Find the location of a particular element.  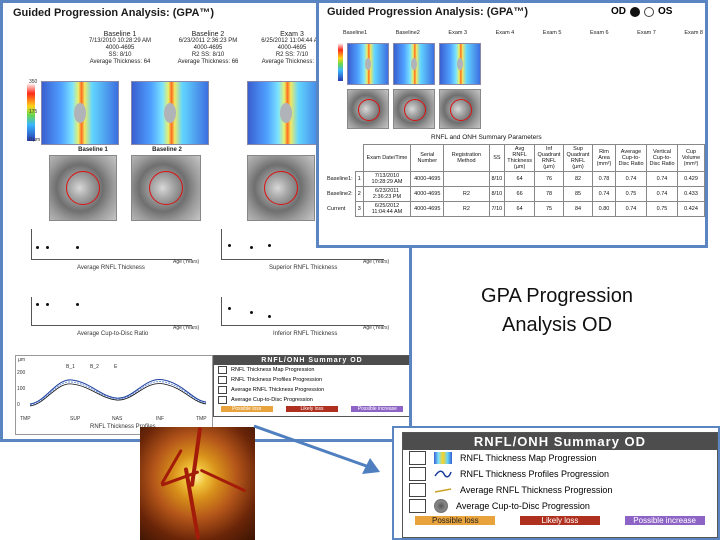

thickness-color-scale is located at coordinates (31, 112).